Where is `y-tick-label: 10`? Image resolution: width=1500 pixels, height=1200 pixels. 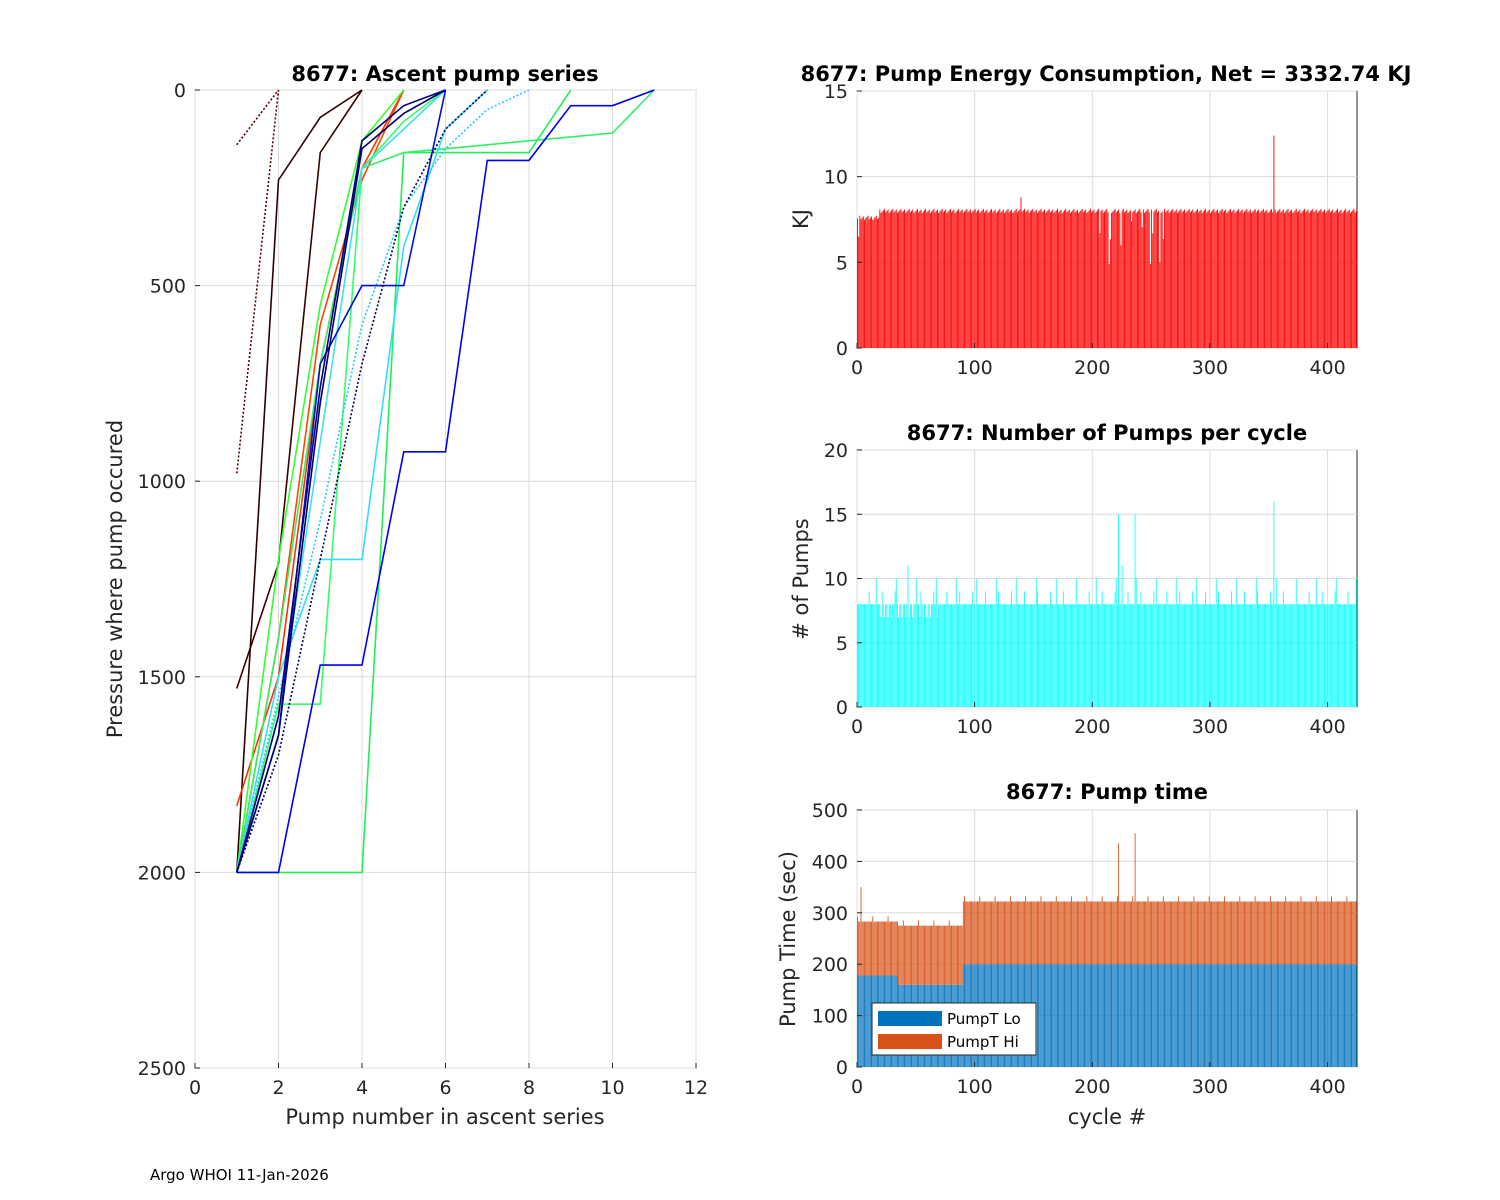 y-tick-label: 10 is located at coordinates (836, 178).